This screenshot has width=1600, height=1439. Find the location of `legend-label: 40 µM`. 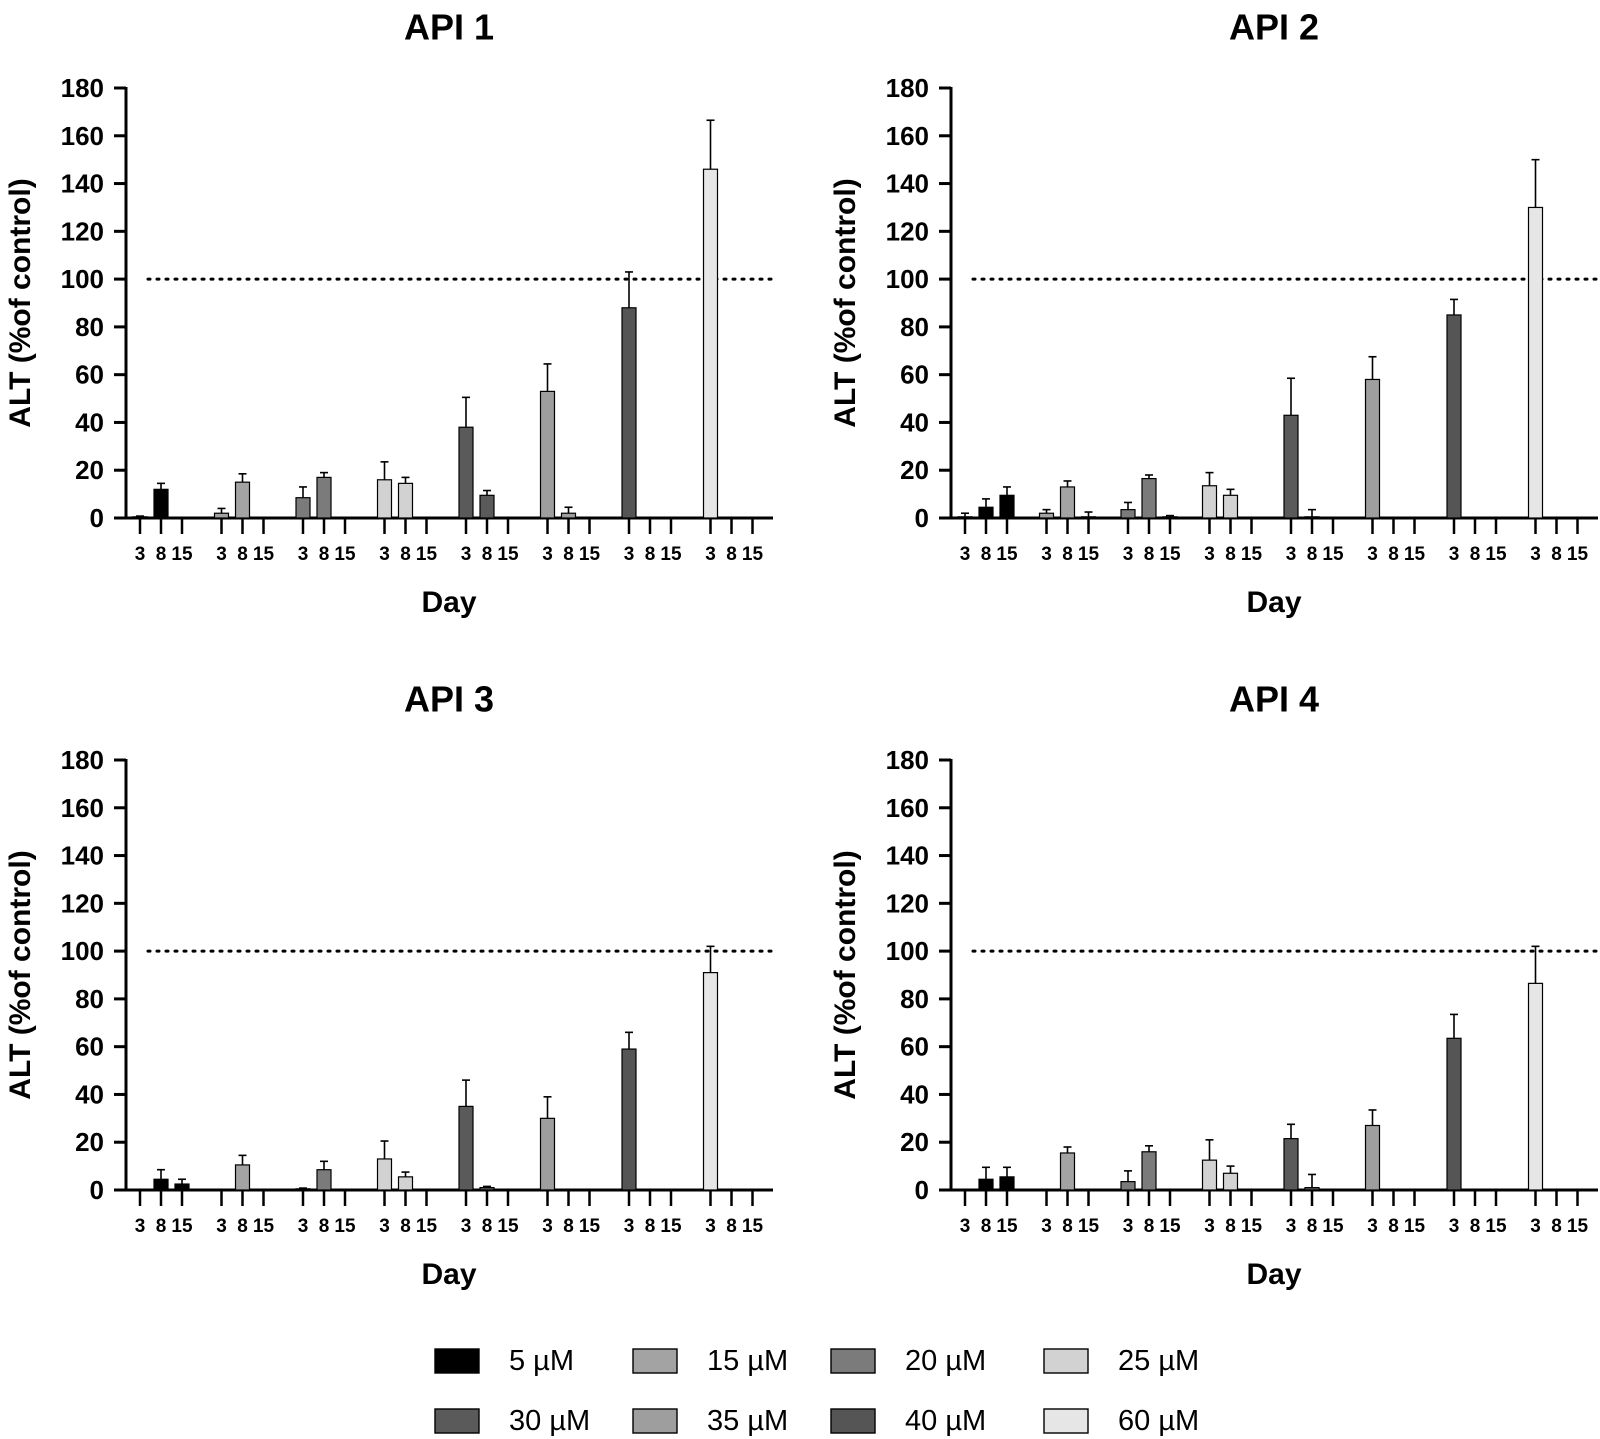

legend-label: 40 µM is located at coordinates (945, 1421).